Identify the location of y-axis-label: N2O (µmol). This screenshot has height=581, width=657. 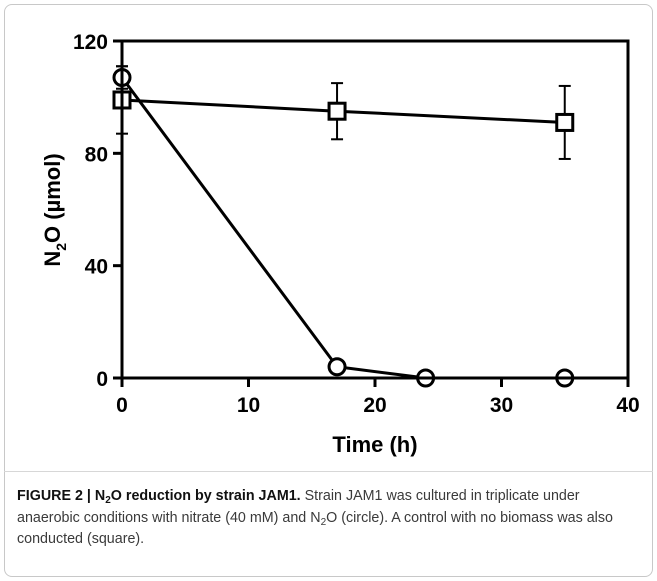
(54, 209).